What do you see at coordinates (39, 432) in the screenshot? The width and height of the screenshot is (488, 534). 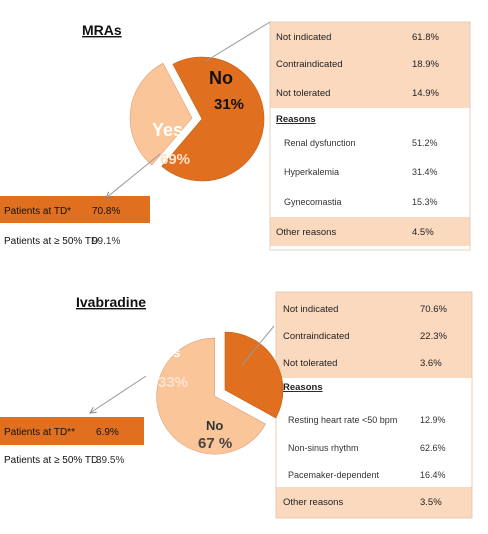 I see `dose-label: Patients at TD**` at bounding box center [39, 432].